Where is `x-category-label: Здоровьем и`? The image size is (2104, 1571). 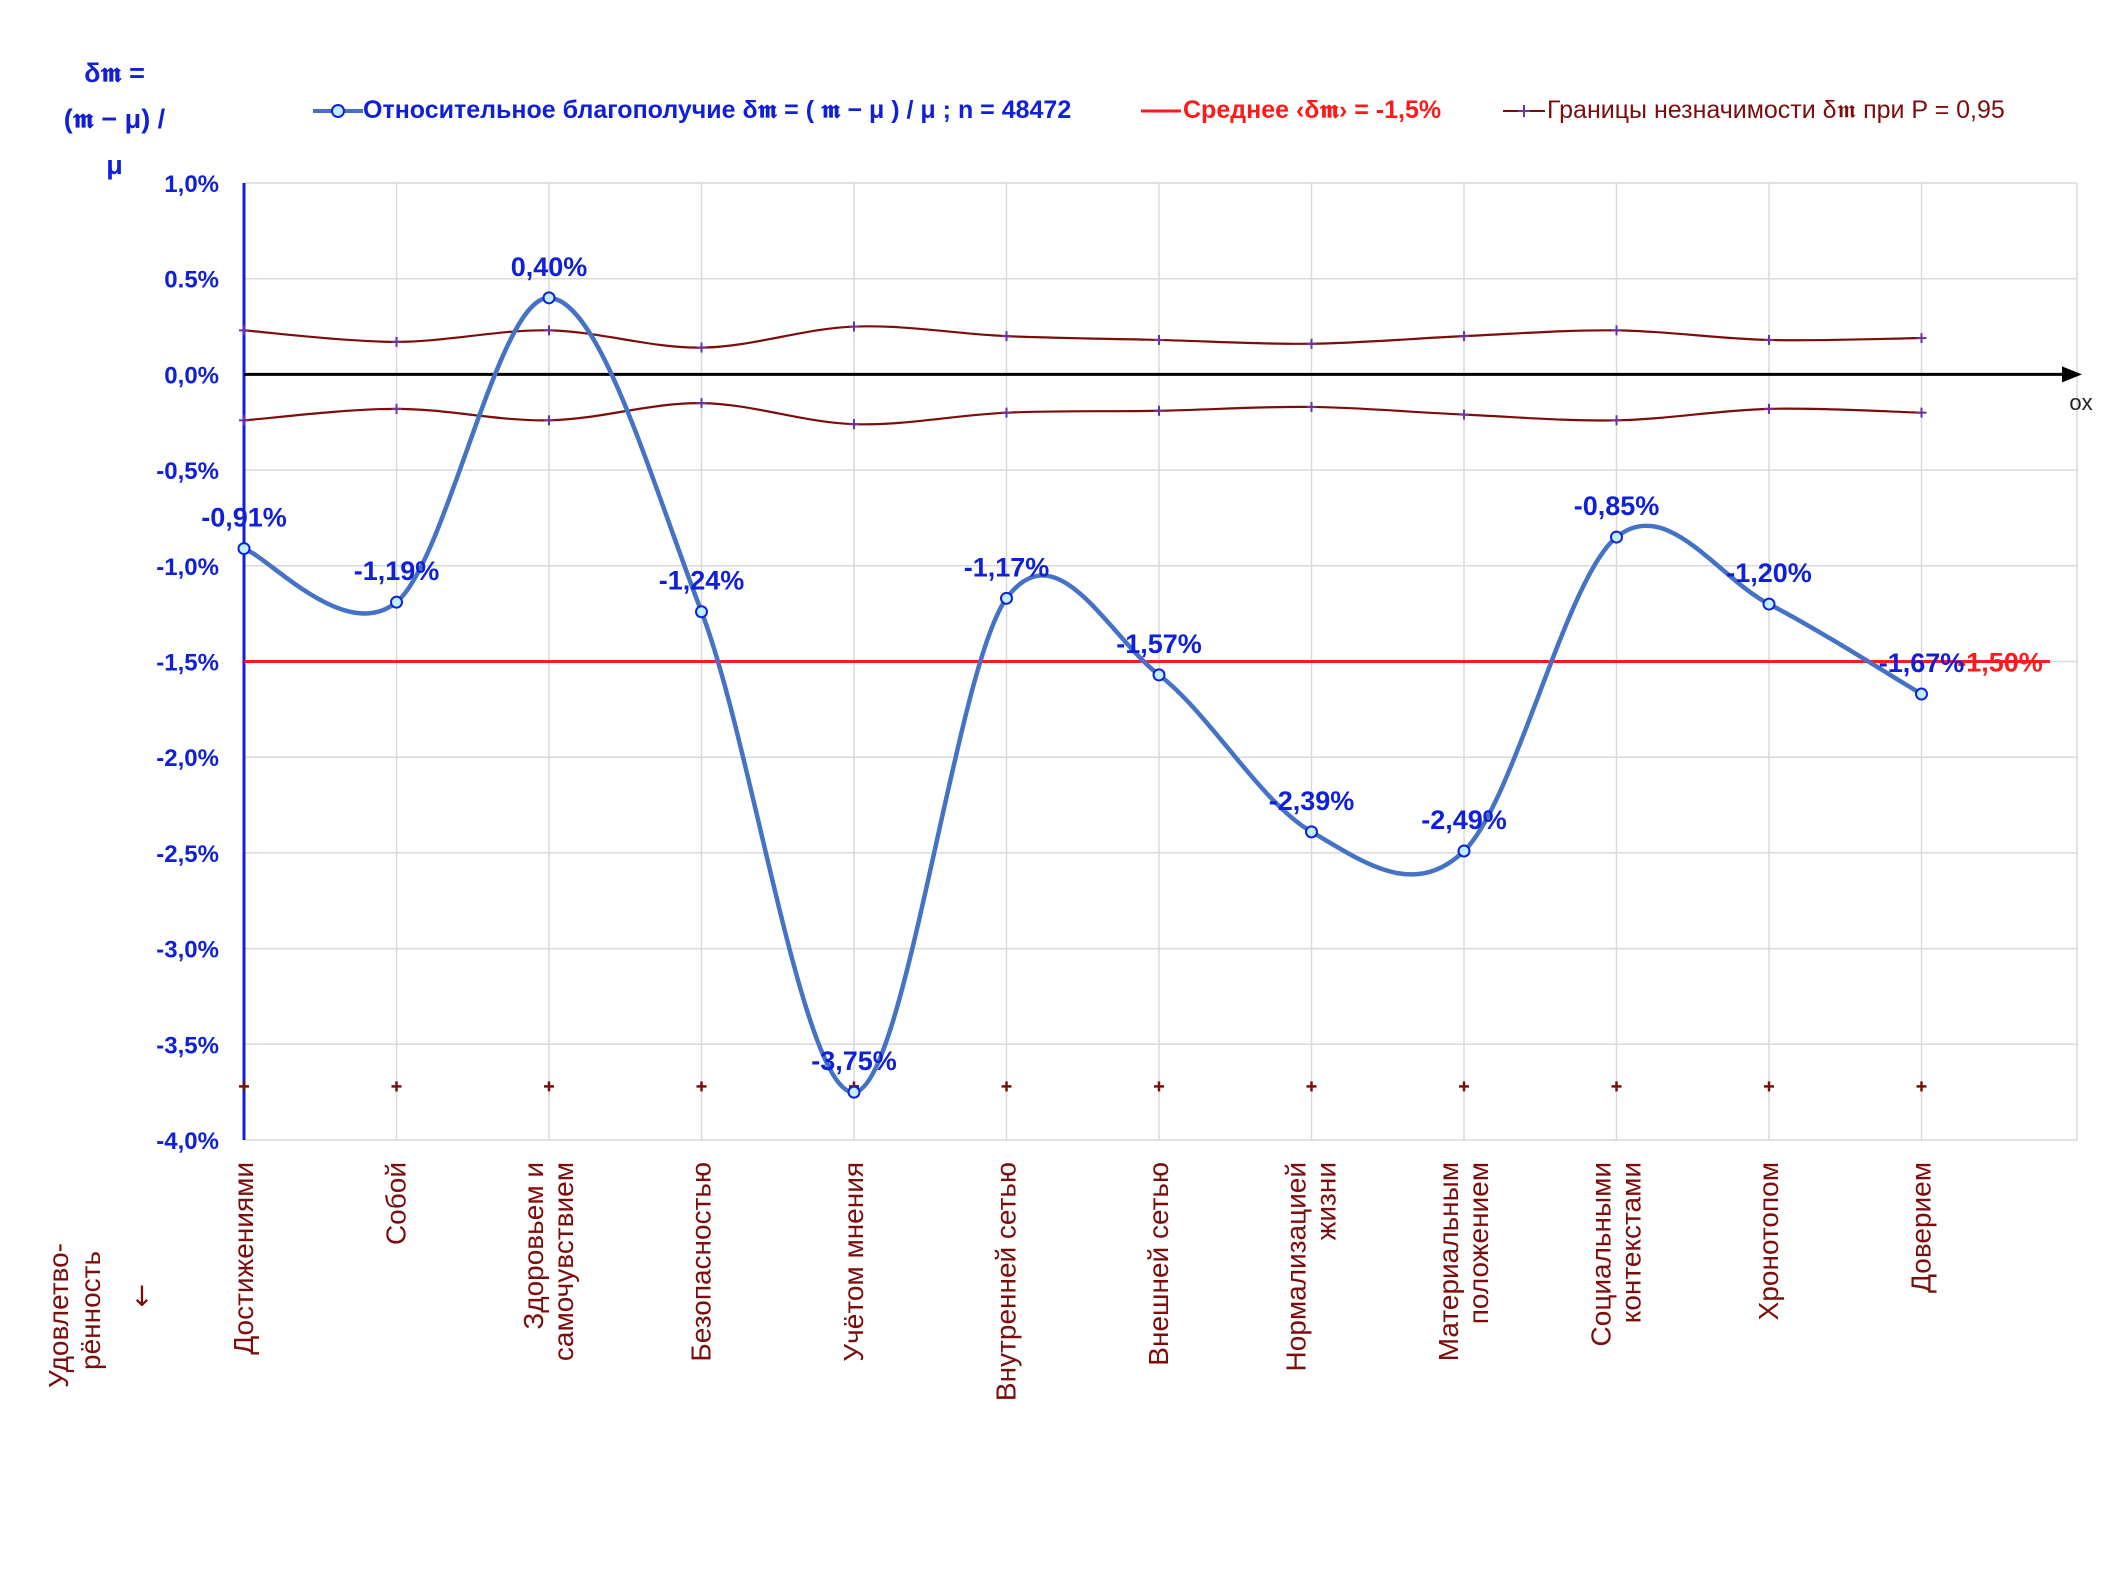 x-category-label: Здоровьем и is located at coordinates (533, 1246).